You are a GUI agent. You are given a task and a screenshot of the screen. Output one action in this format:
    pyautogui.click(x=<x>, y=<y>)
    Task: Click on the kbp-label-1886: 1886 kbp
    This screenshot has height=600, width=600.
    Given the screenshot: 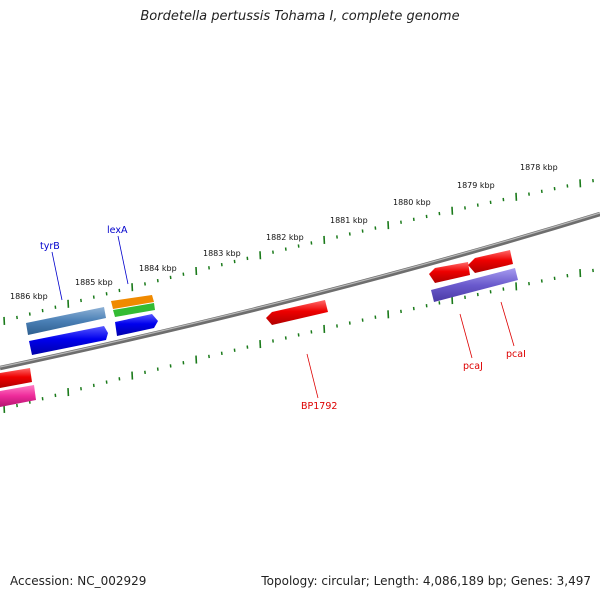 What is the action you would take?
    pyautogui.click(x=29, y=296)
    